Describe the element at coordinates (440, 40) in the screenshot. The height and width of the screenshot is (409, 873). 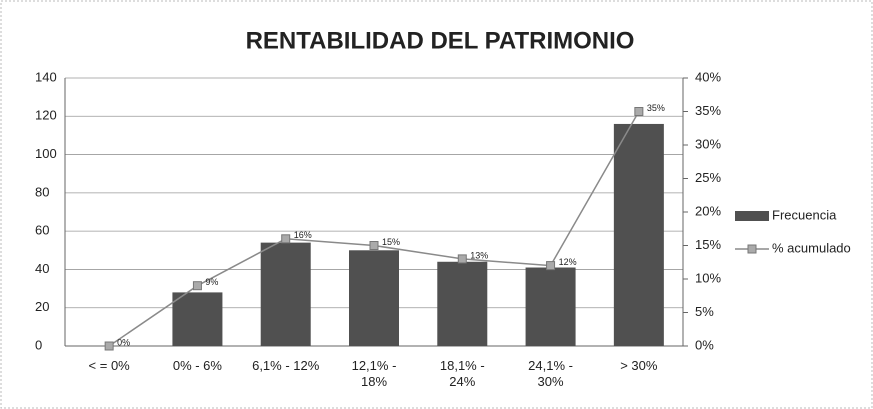
I see `chart-title: RENTABILIDAD DEL PATRIMONIO` at that location.